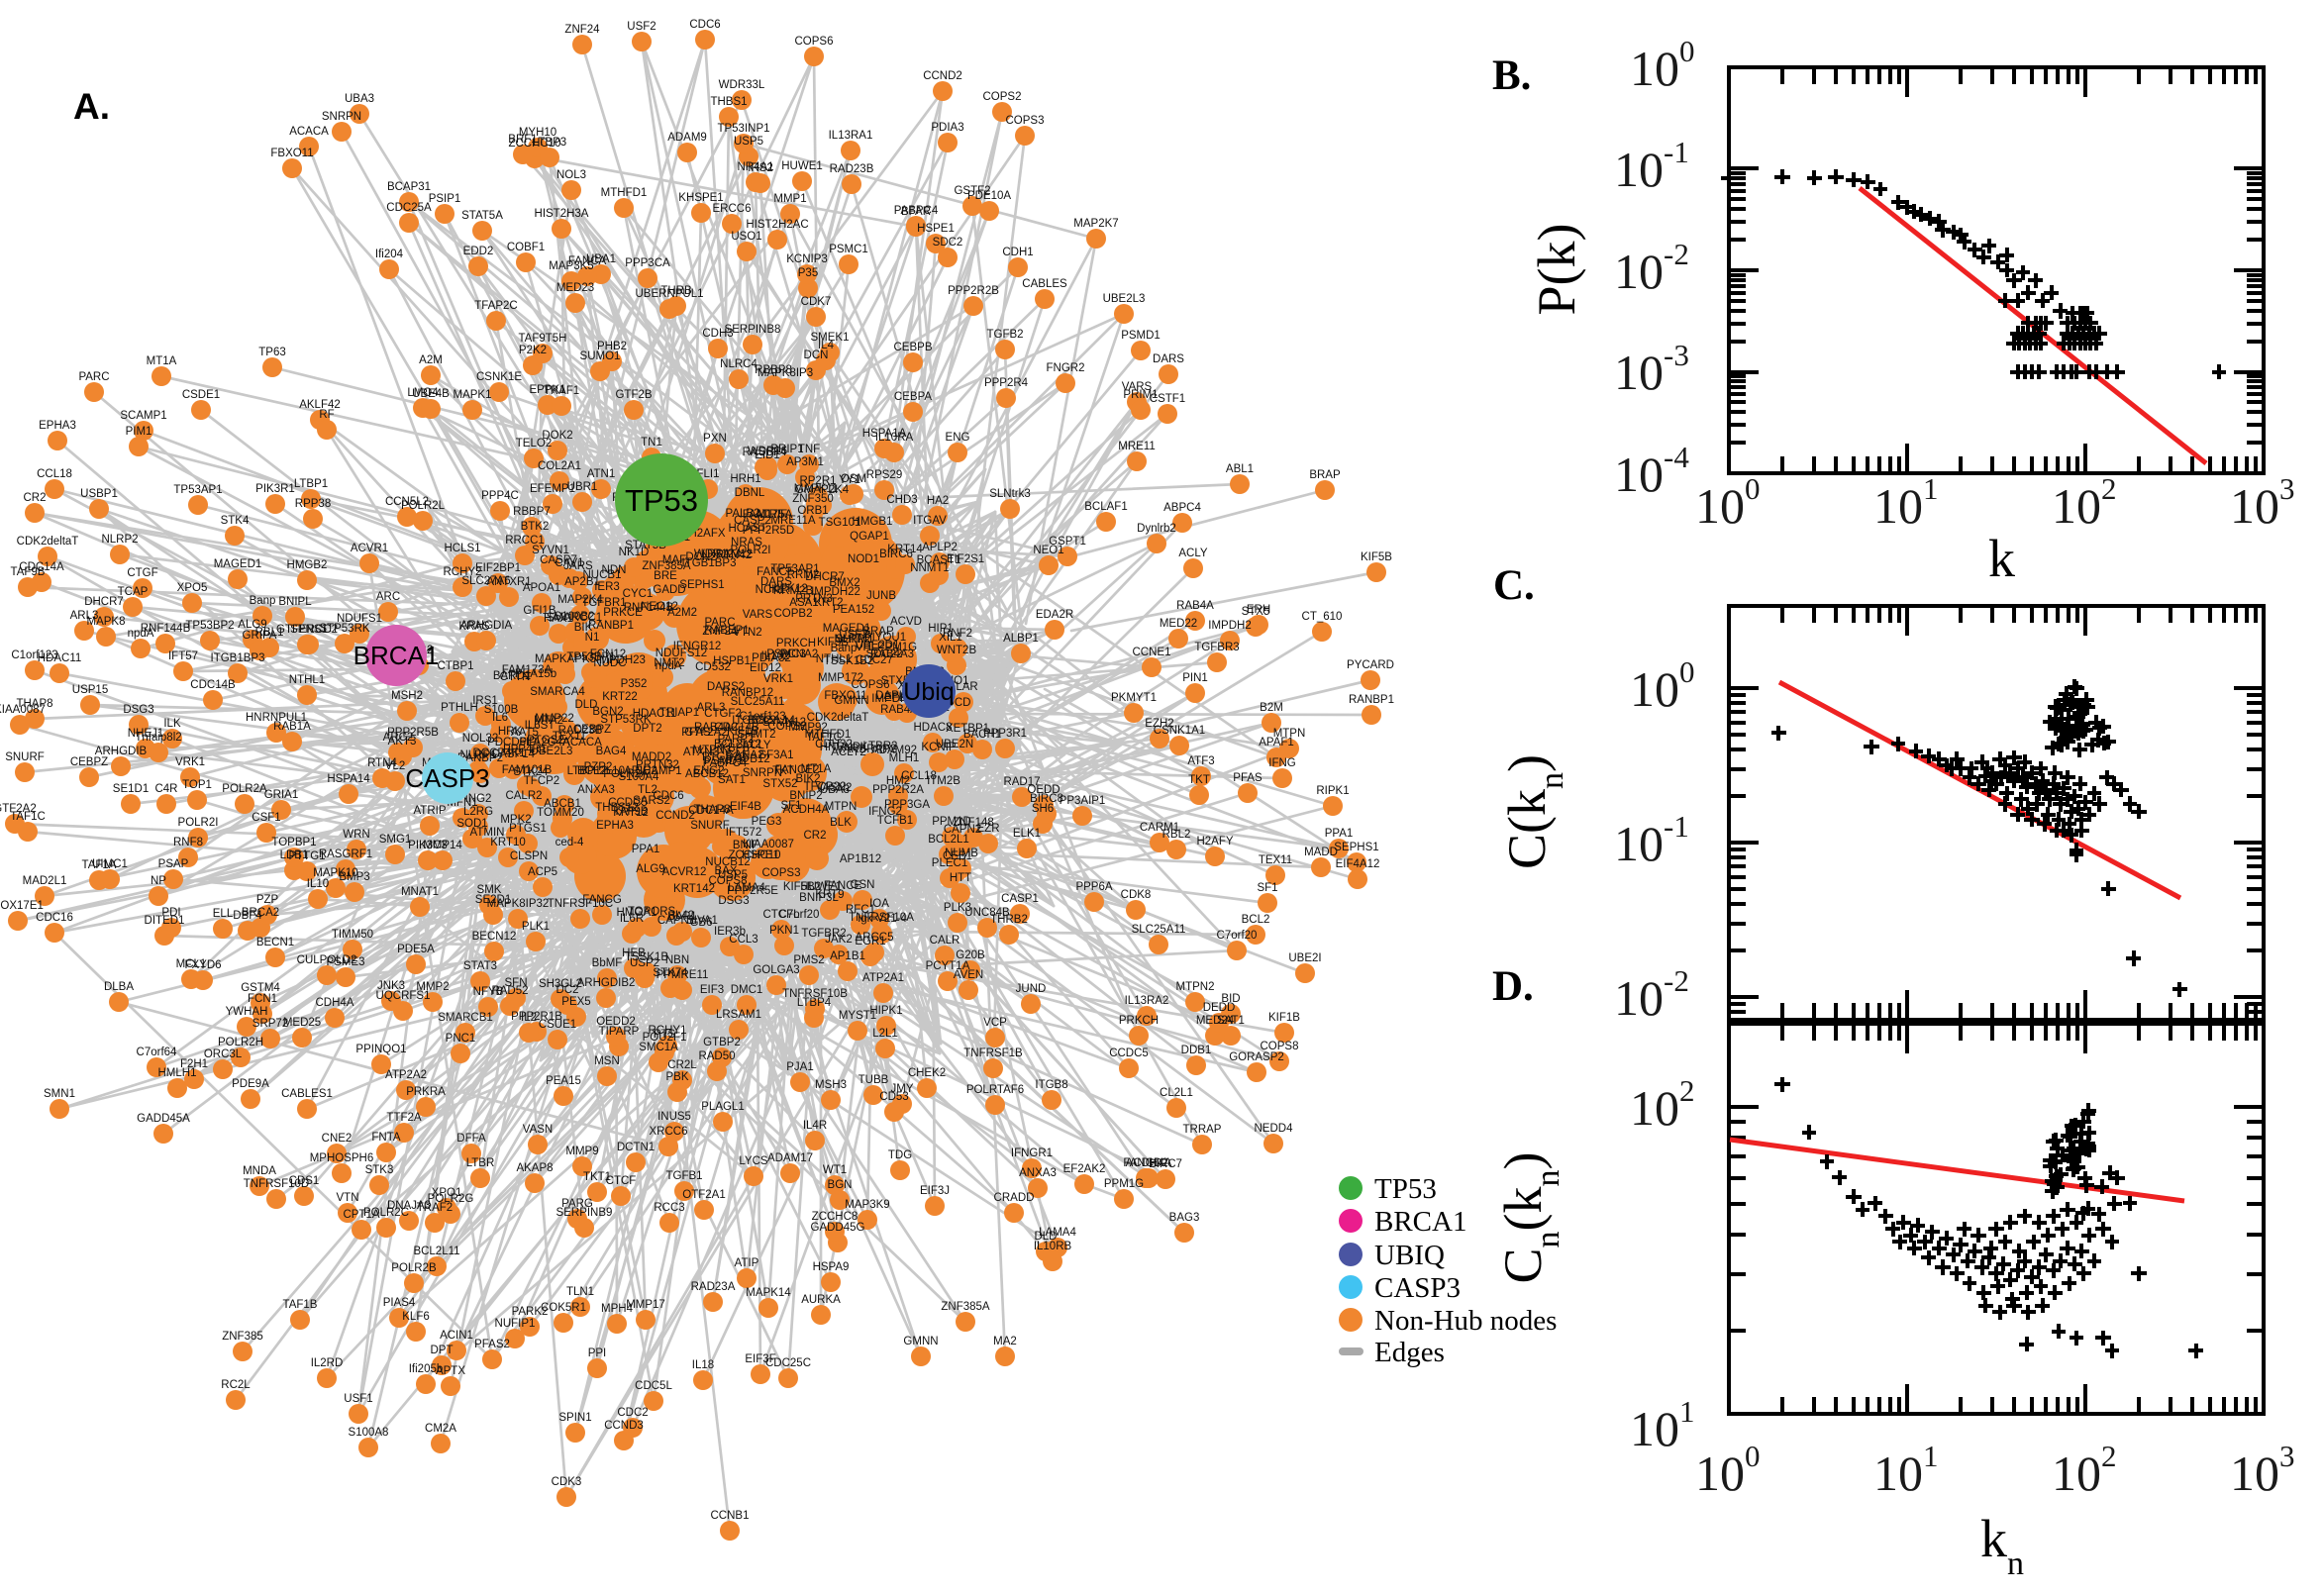  Describe the element at coordinates (247, 916) in the screenshot. I see `svg-text: DBF4` at that location.